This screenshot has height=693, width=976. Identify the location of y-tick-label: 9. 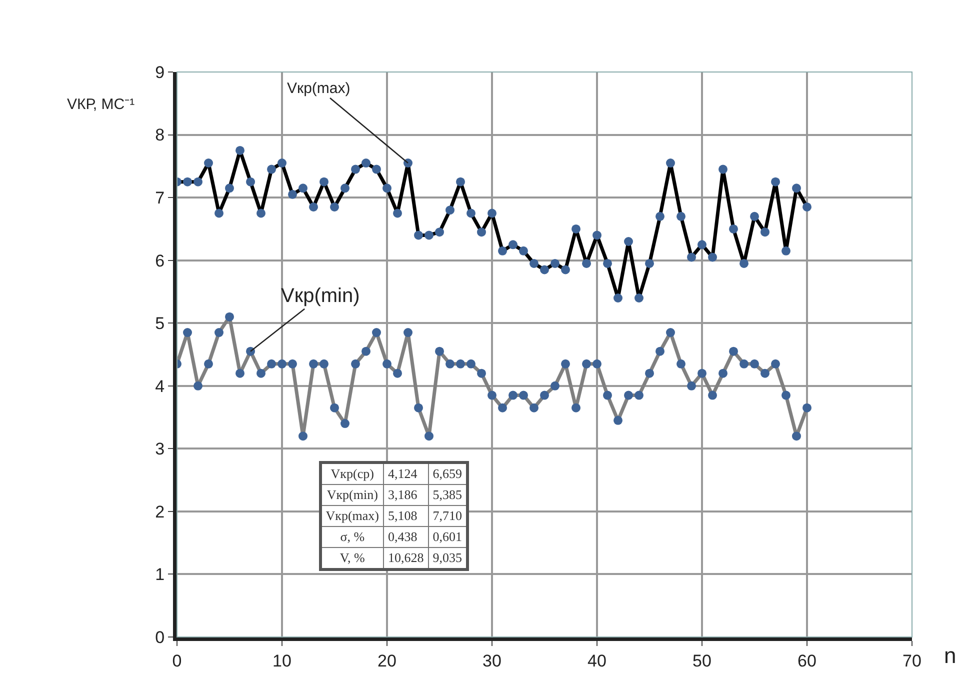
(160, 72).